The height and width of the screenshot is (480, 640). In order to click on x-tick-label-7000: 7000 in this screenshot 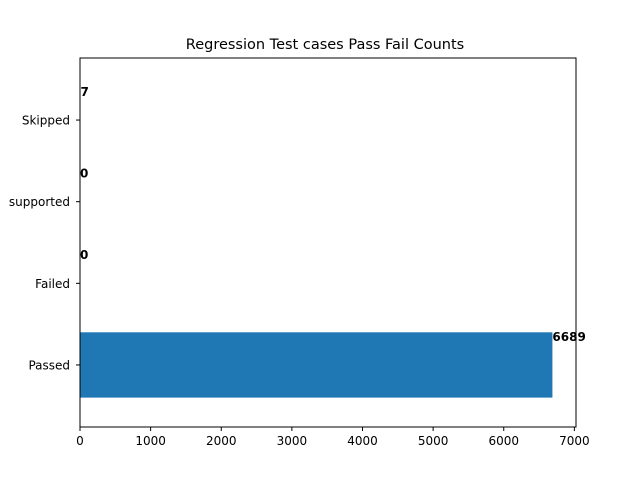, I will do `click(574, 441)`.